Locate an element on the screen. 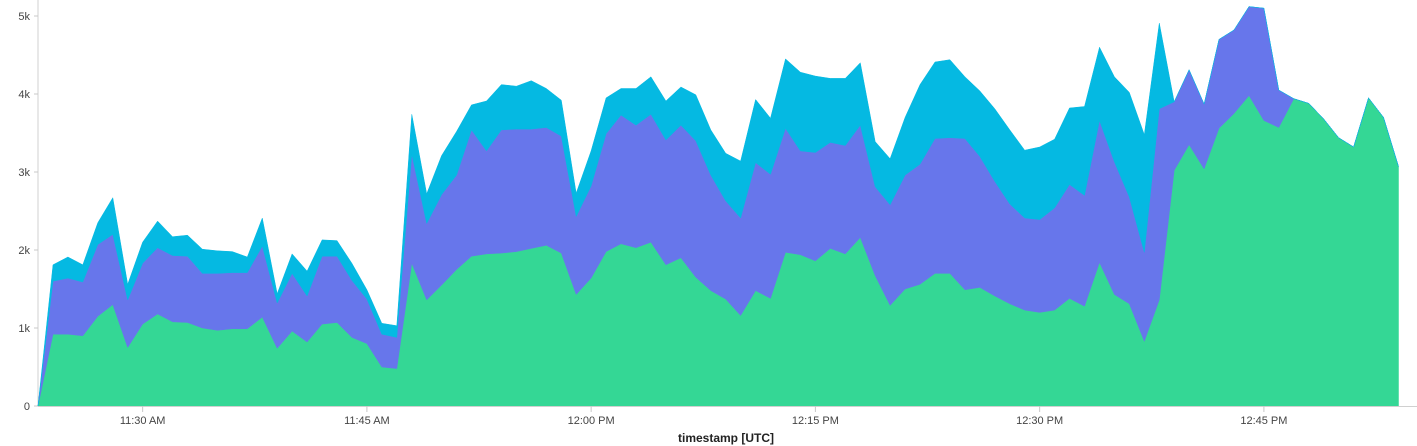  x-tick-label: 11:45 AM is located at coordinates (367, 421).